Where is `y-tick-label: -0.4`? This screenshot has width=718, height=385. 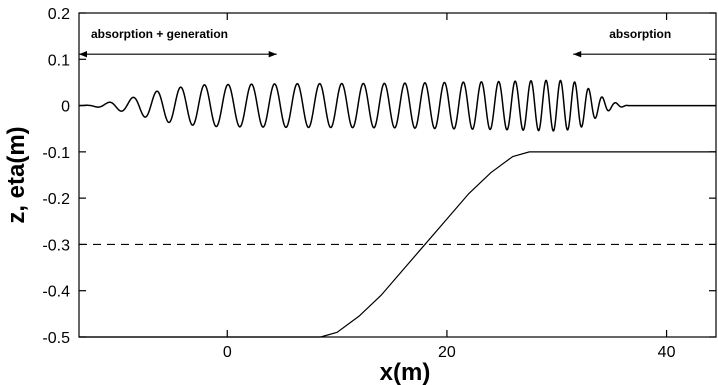
y-tick-label: -0.4 is located at coordinates (56, 292).